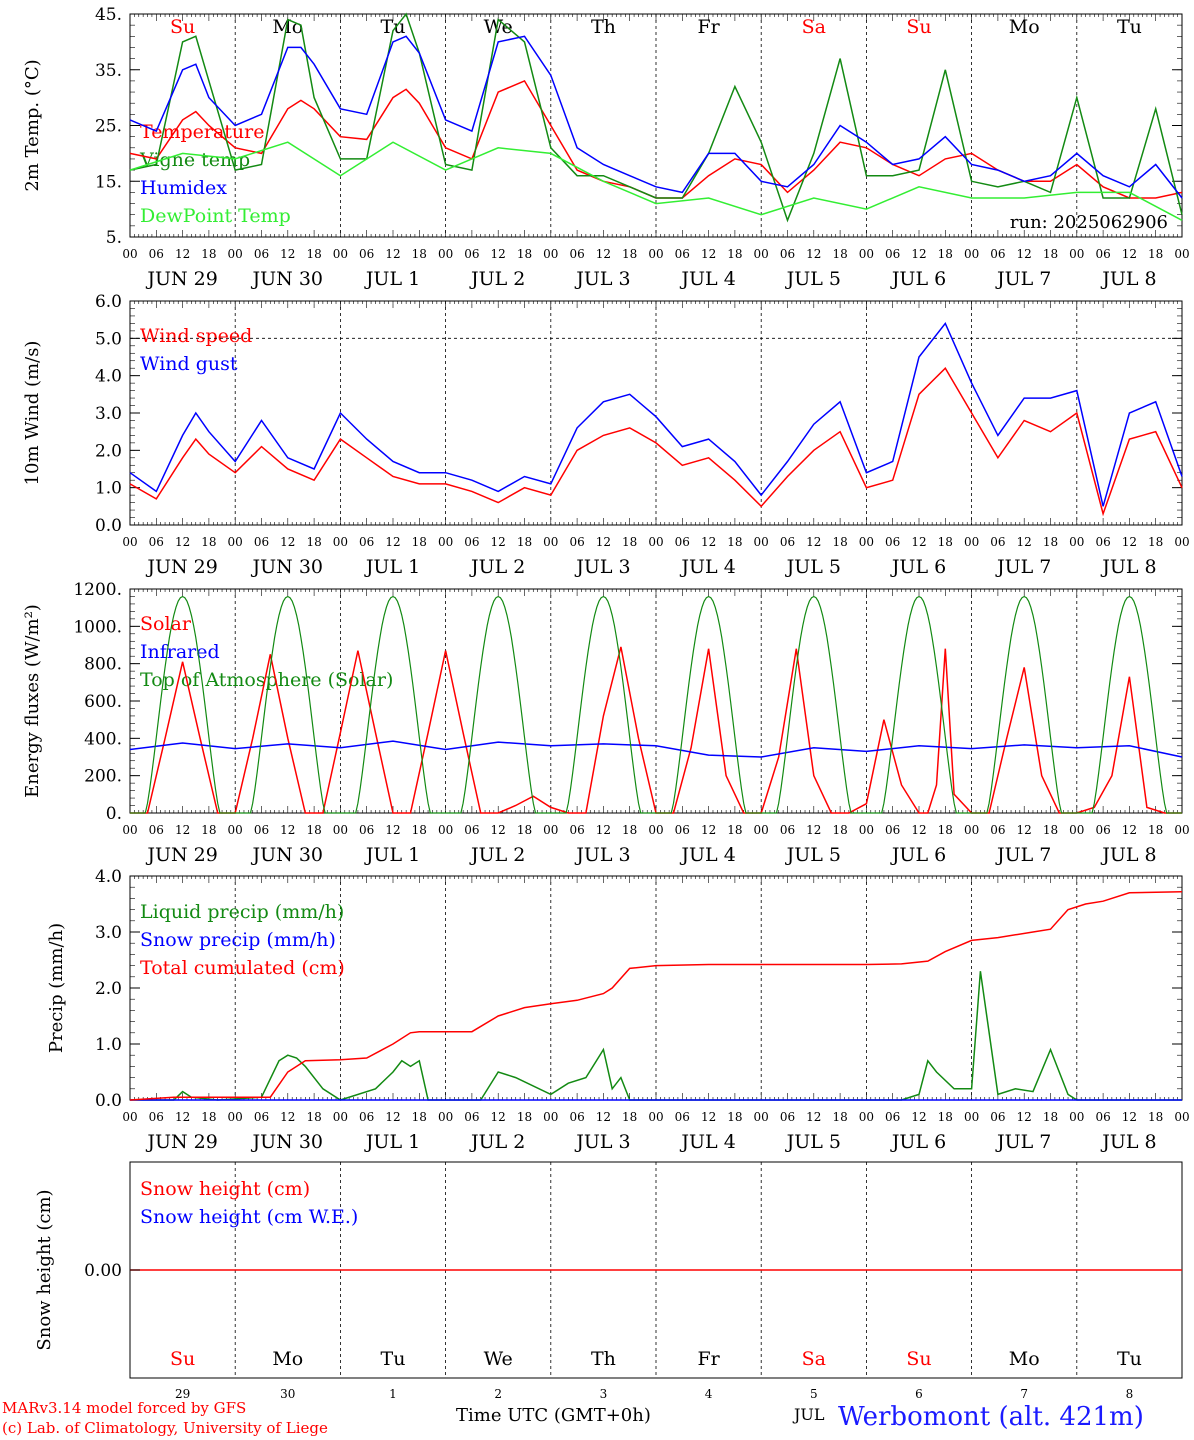 The height and width of the screenshot is (1440, 1194). Describe the element at coordinates (708, 1359) in the screenshot. I see `weekday-label: Fr` at that location.